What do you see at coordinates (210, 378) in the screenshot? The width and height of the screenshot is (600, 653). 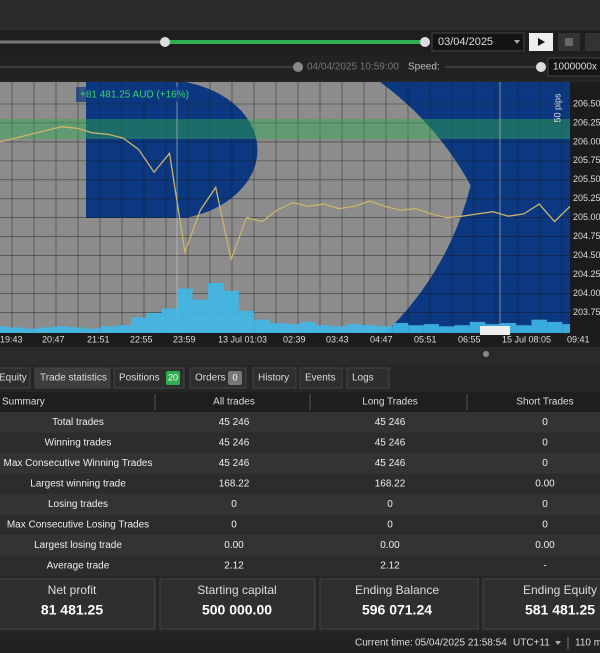 I see `tab-label: Orders` at bounding box center [210, 378].